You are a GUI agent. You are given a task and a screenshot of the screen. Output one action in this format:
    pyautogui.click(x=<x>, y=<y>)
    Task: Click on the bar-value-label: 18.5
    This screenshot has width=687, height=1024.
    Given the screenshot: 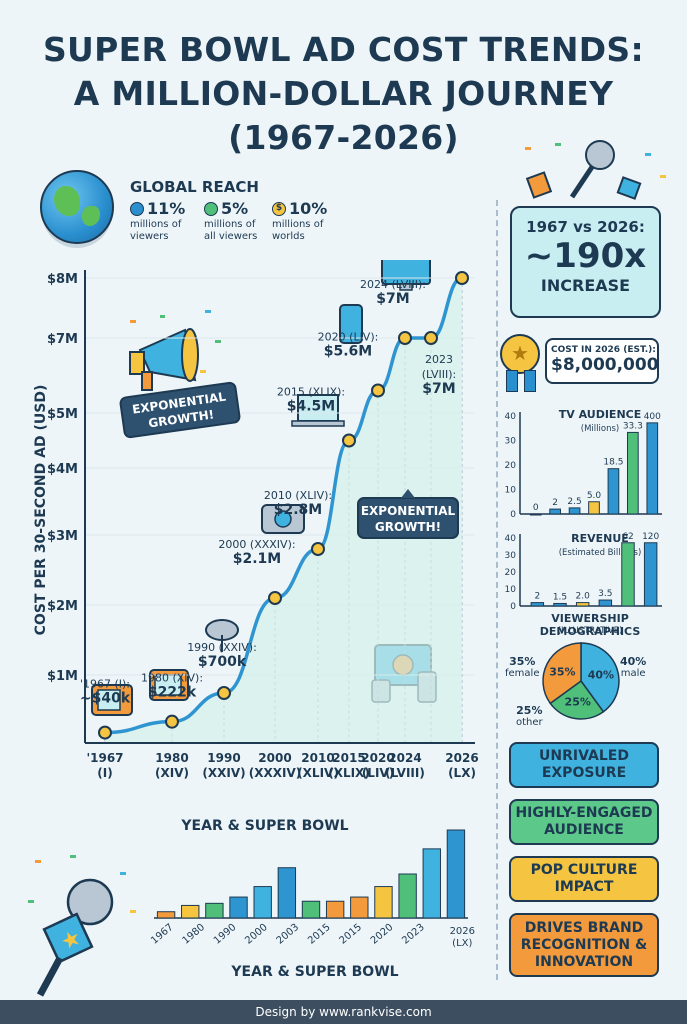 What is the action you would take?
    pyautogui.click(x=613, y=463)
    